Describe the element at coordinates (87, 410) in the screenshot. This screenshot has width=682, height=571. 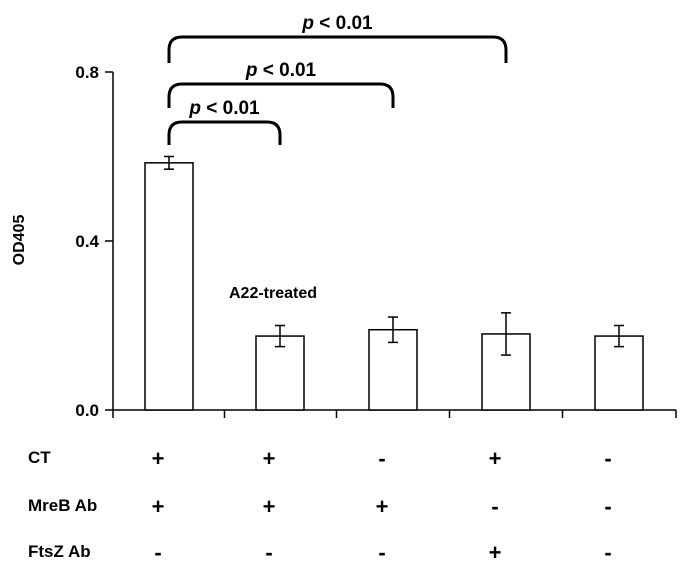
I see `y-tick-label: 0.0` at that location.